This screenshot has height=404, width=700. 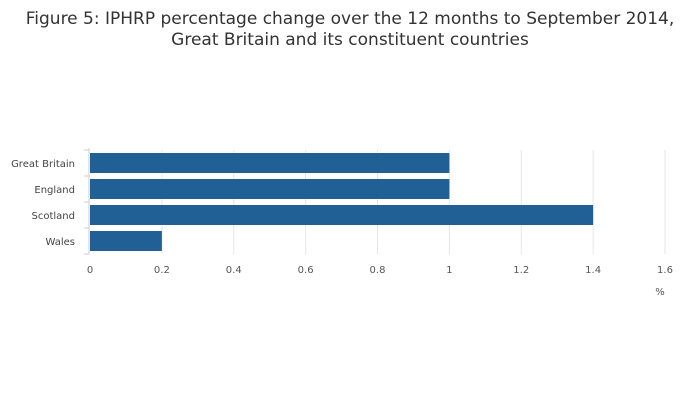 What do you see at coordinates (234, 270) in the screenshot?
I see `x-tick-label: 0.4` at bounding box center [234, 270].